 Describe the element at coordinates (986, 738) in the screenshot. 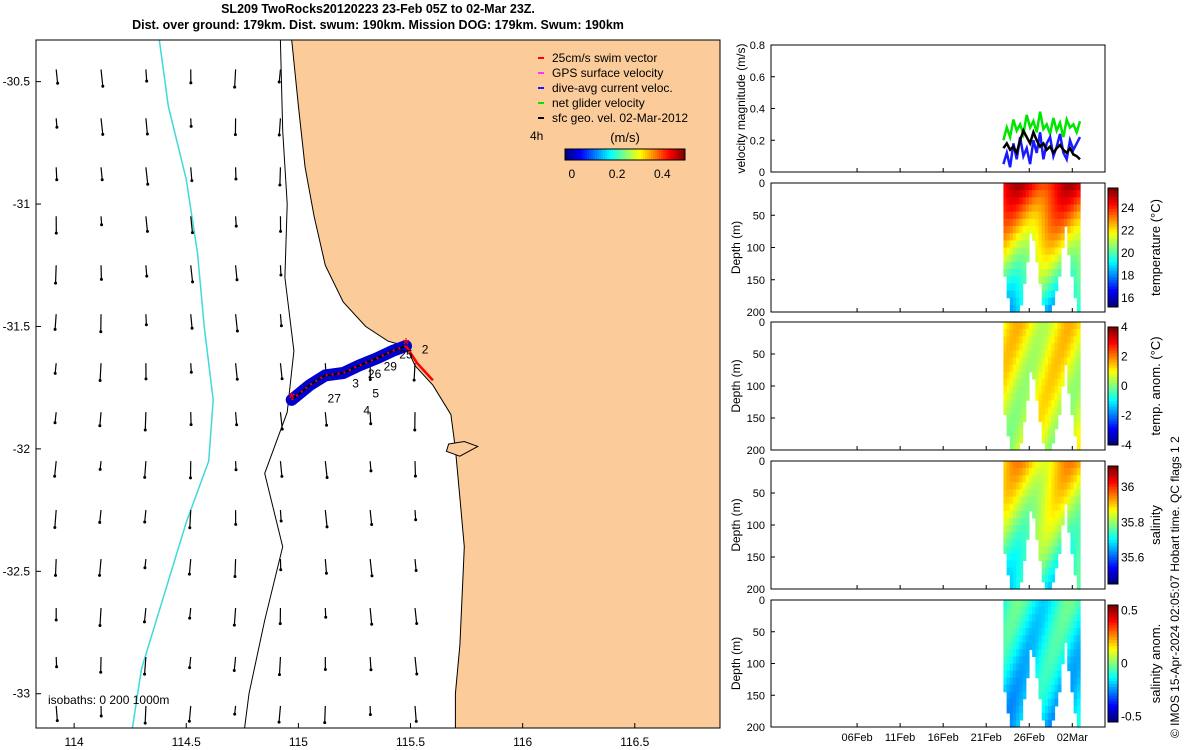

I see `time-tick-label: 21Feb` at that location.